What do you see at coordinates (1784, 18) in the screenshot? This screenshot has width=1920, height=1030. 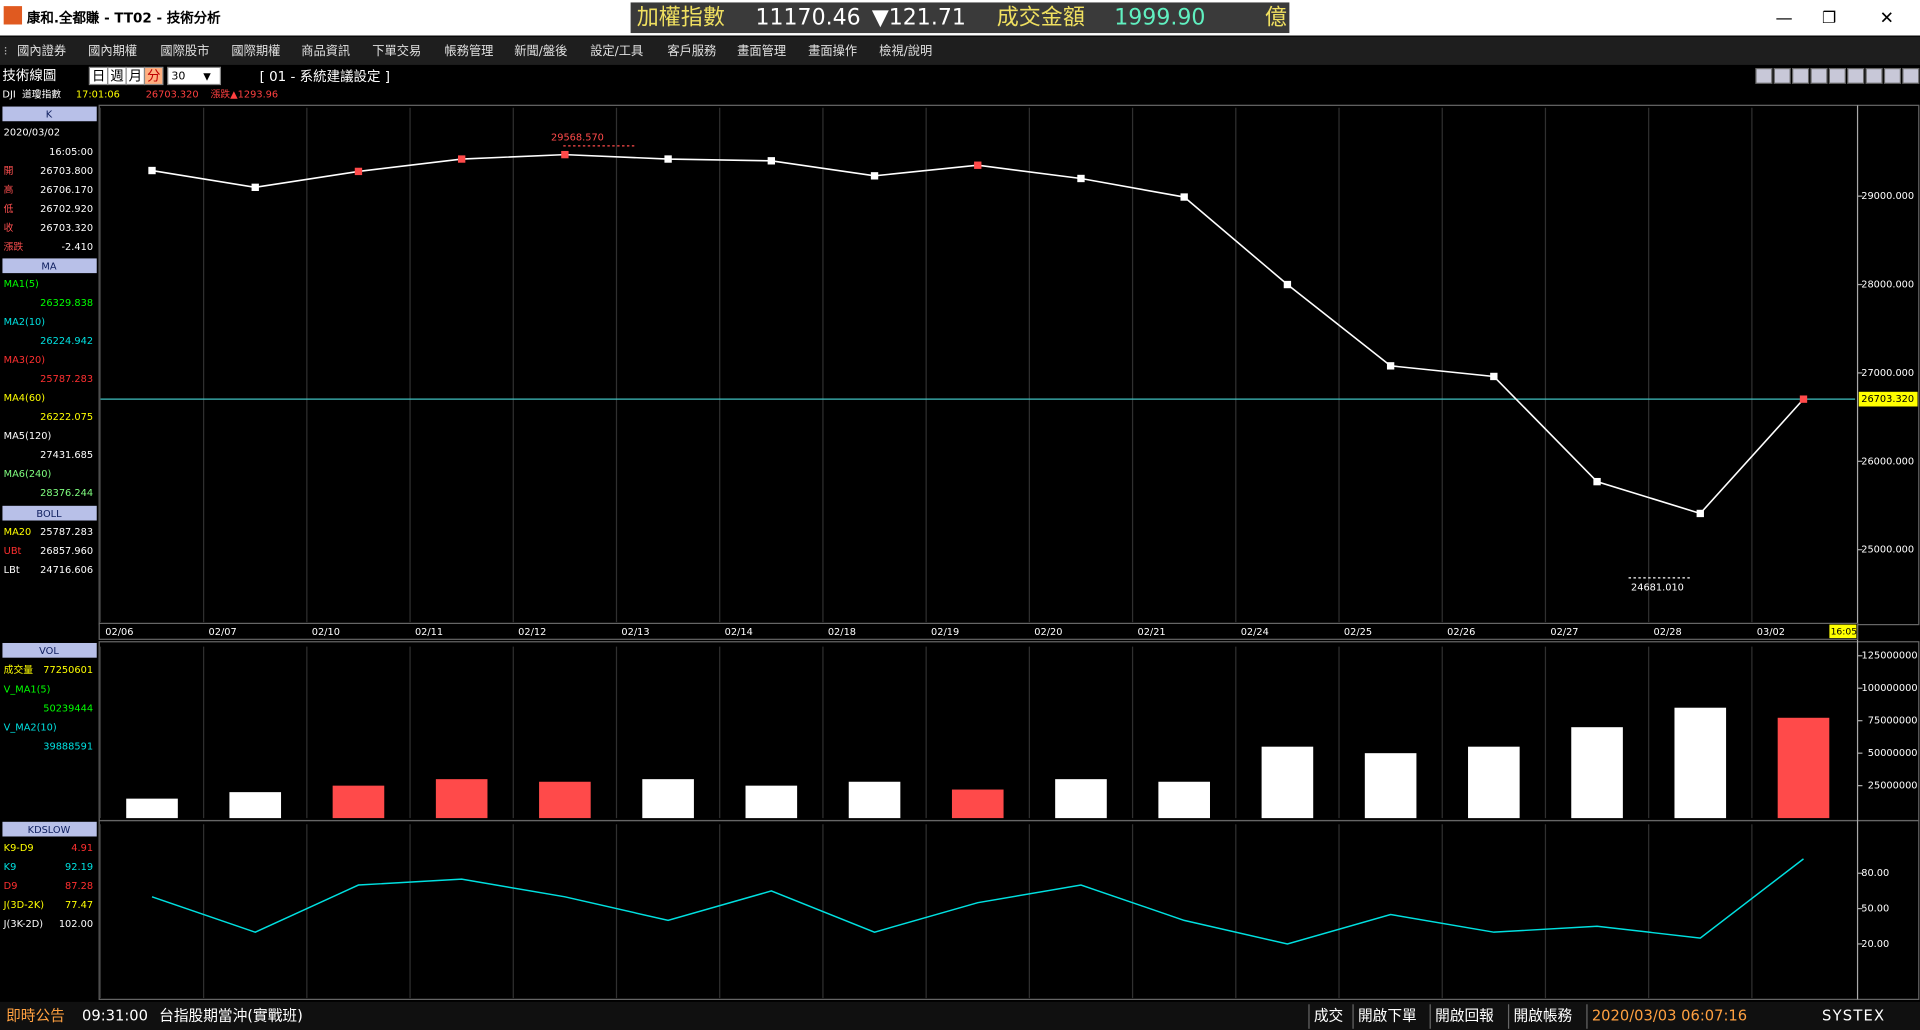 I see `minimize: —` at bounding box center [1784, 18].